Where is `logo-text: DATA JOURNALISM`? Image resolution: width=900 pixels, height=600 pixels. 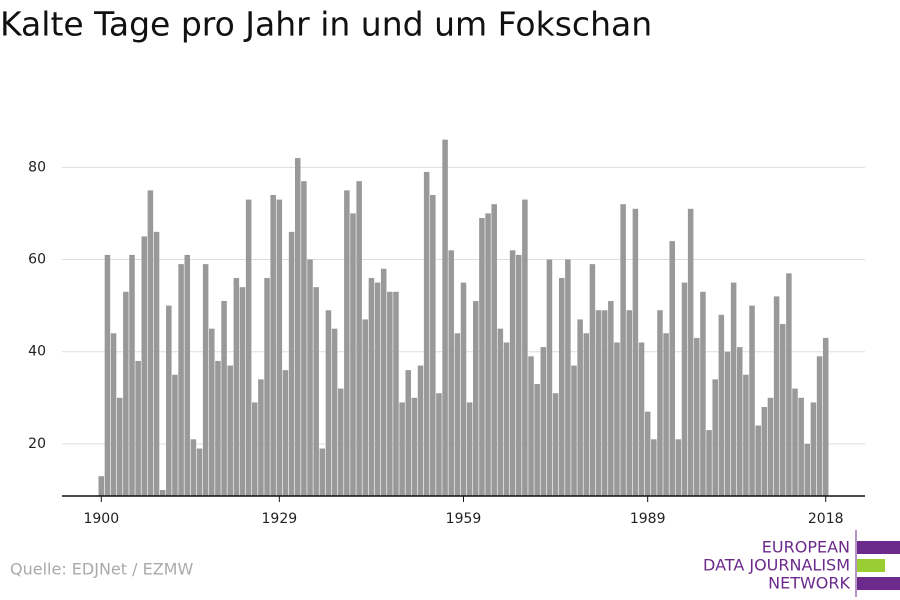 logo-text: DATA JOURNALISM is located at coordinates (776, 565).